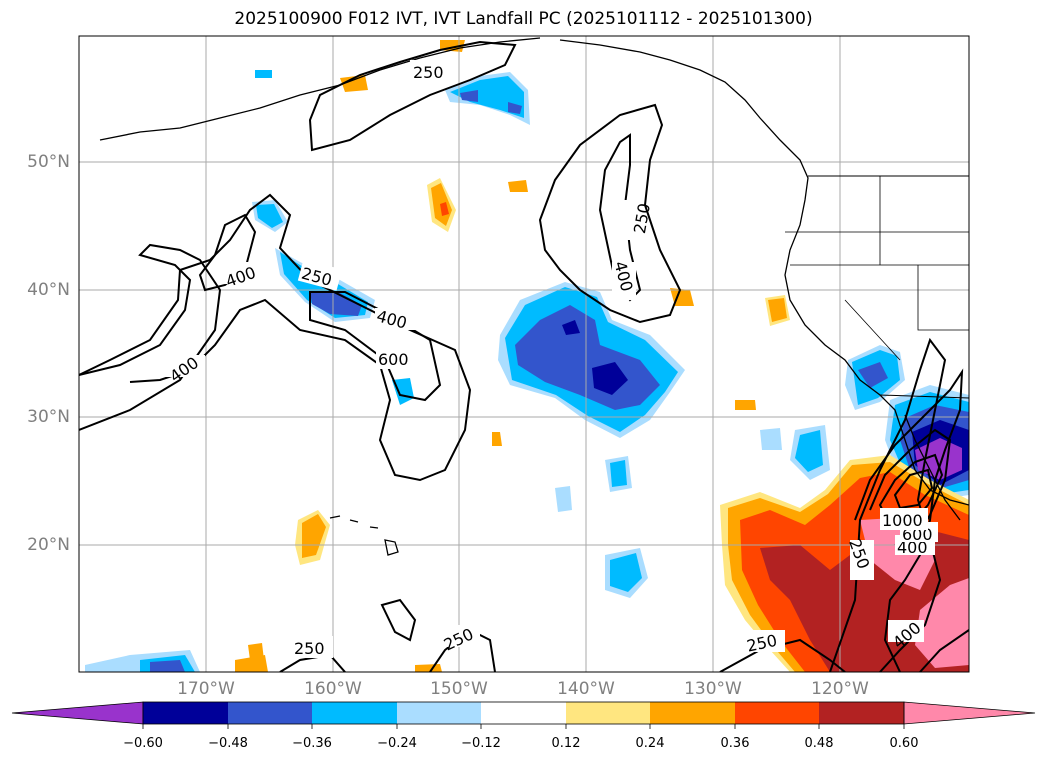 The height and width of the screenshot is (765, 1047). What do you see at coordinates (309, 648) in the screenshot?
I see `contour-label-250-e: 250` at bounding box center [309, 648].